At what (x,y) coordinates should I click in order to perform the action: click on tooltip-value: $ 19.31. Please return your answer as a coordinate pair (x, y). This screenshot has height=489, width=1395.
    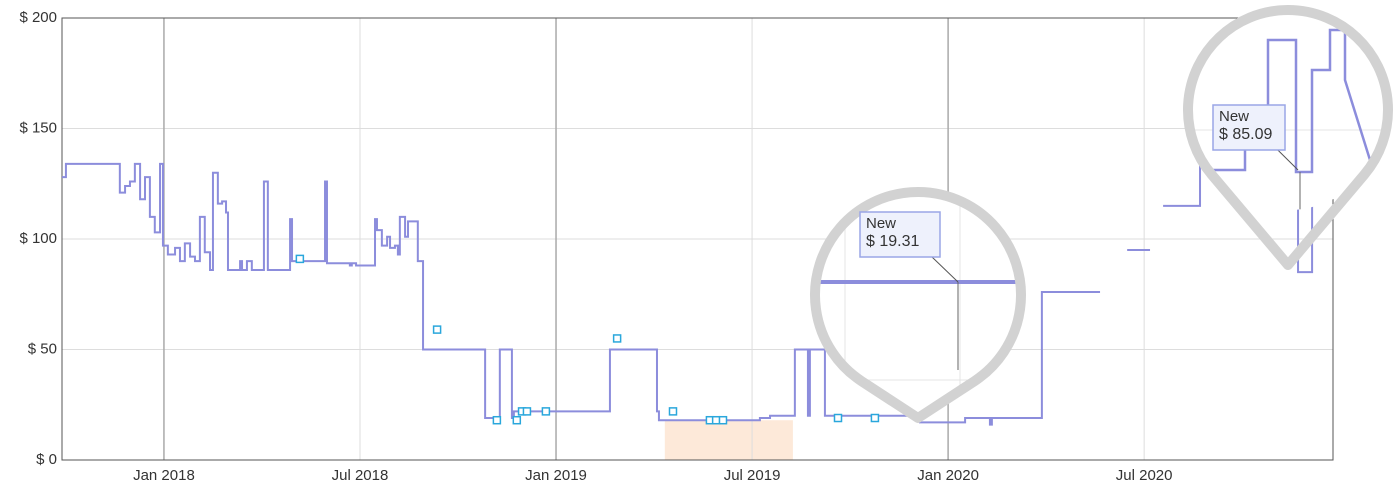
    Looking at the image, I should click on (892, 241).